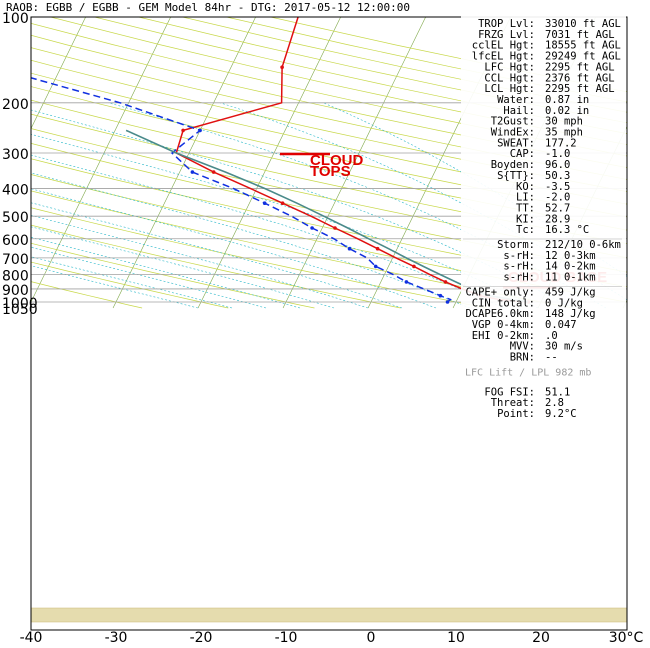 The image size is (650, 648). I want to click on index-value: 30 mph, so click(564, 122).